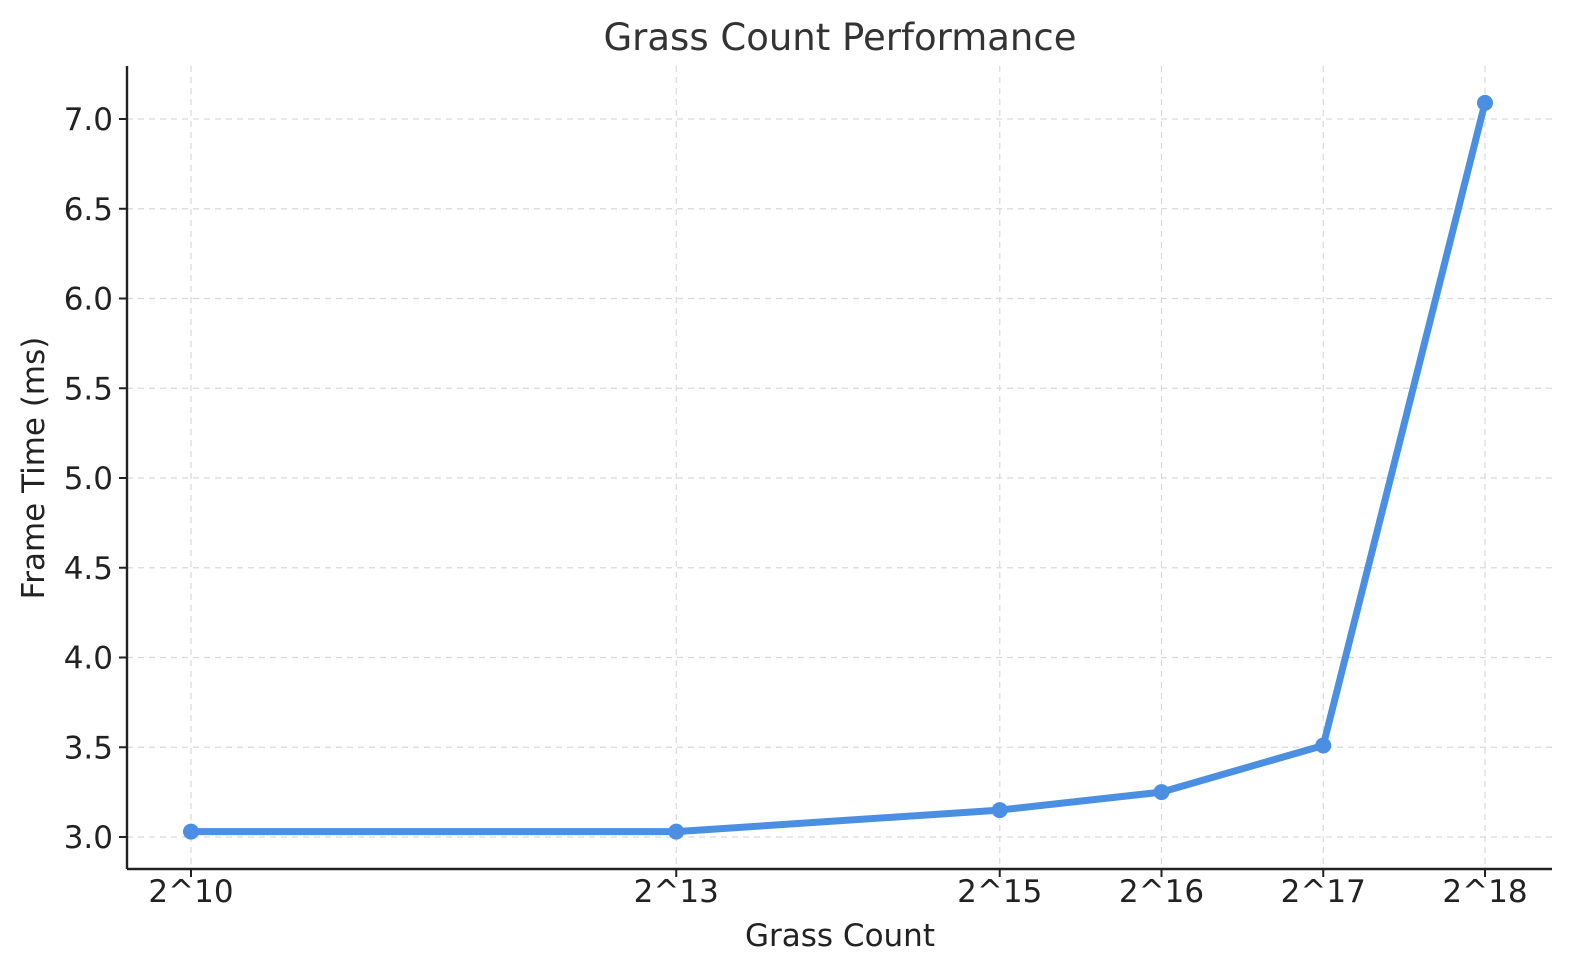 The image size is (1580, 980). Describe the element at coordinates (676, 892) in the screenshot. I see `x-tick-label: 2^13` at that location.